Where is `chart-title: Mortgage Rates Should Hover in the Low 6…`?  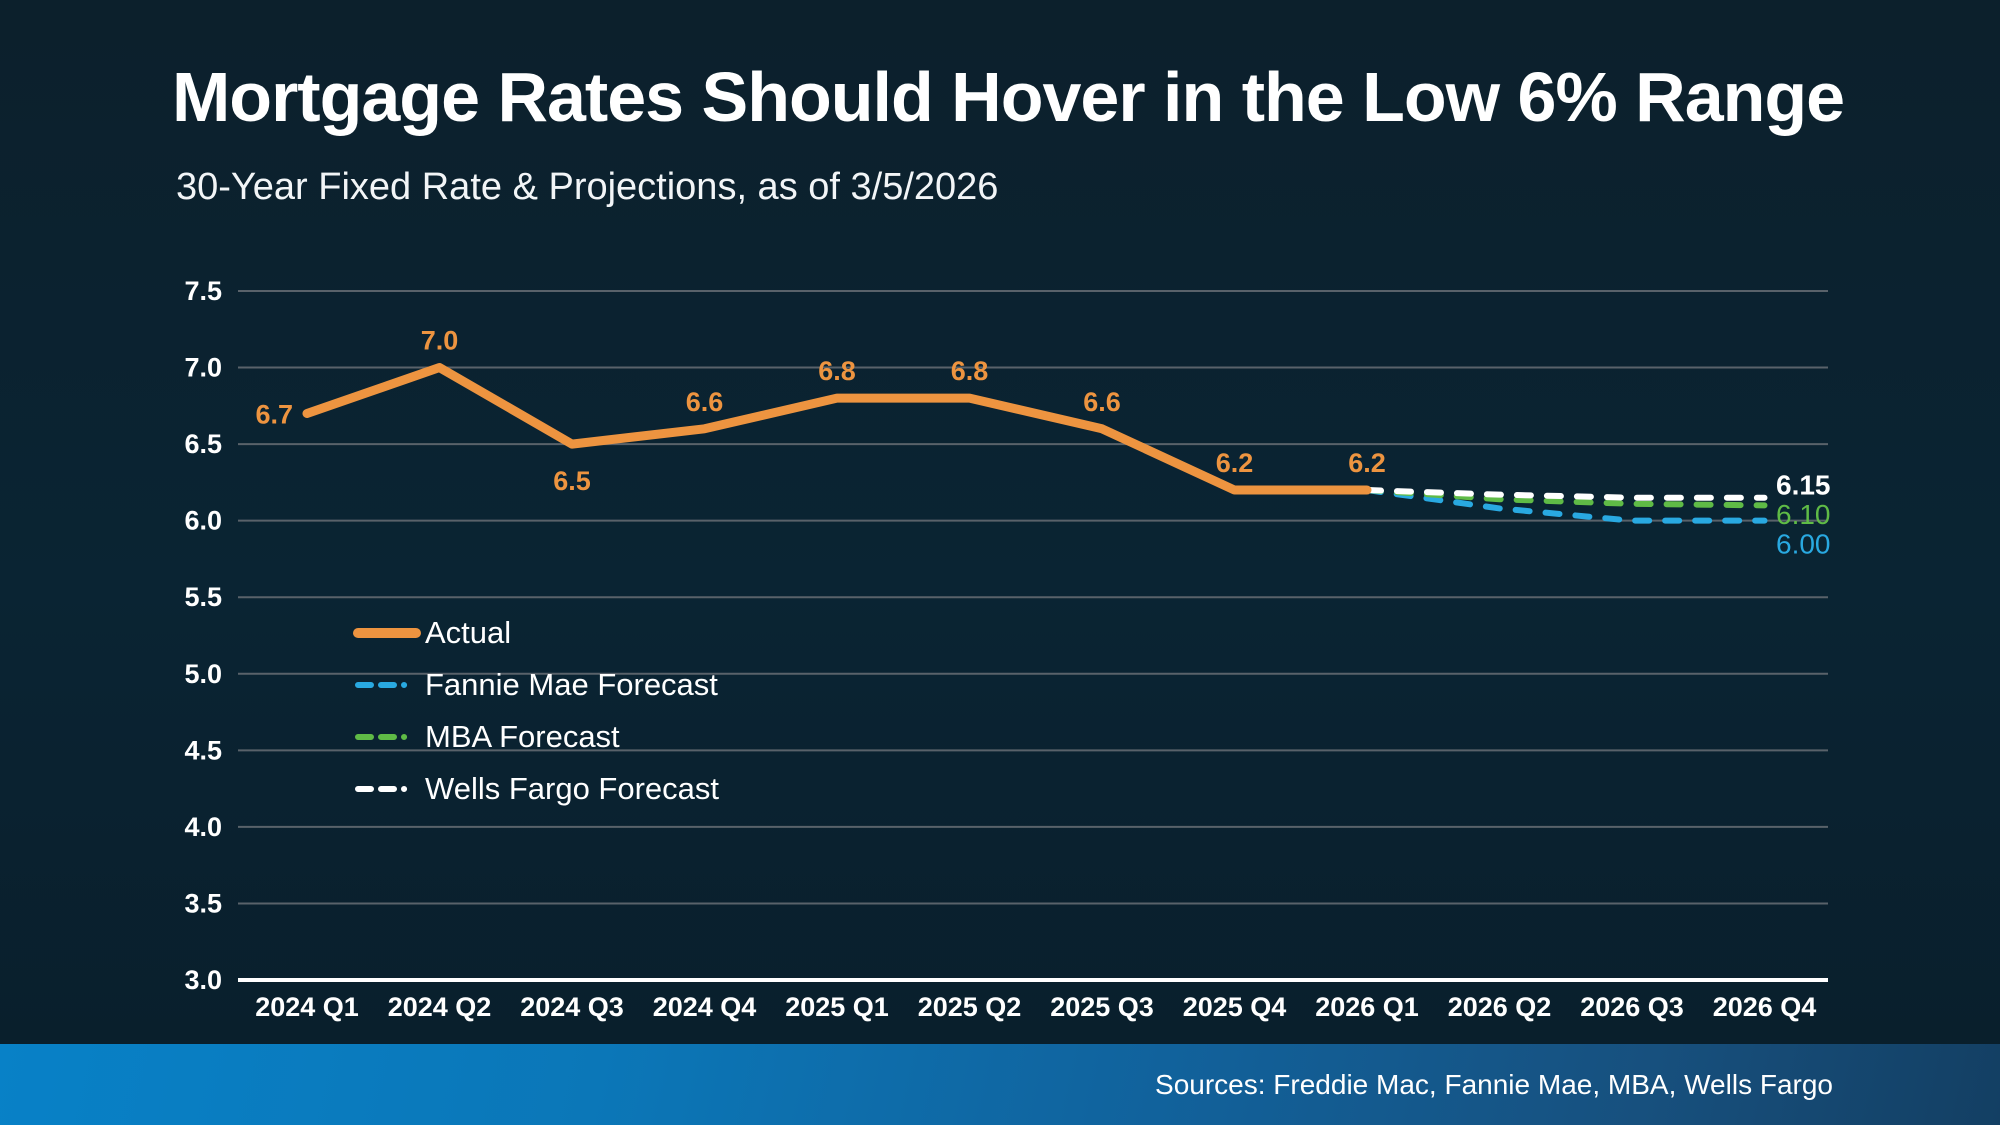 chart-title: Mortgage Rates Should Hover in the Low 6… is located at coordinates (1008, 97).